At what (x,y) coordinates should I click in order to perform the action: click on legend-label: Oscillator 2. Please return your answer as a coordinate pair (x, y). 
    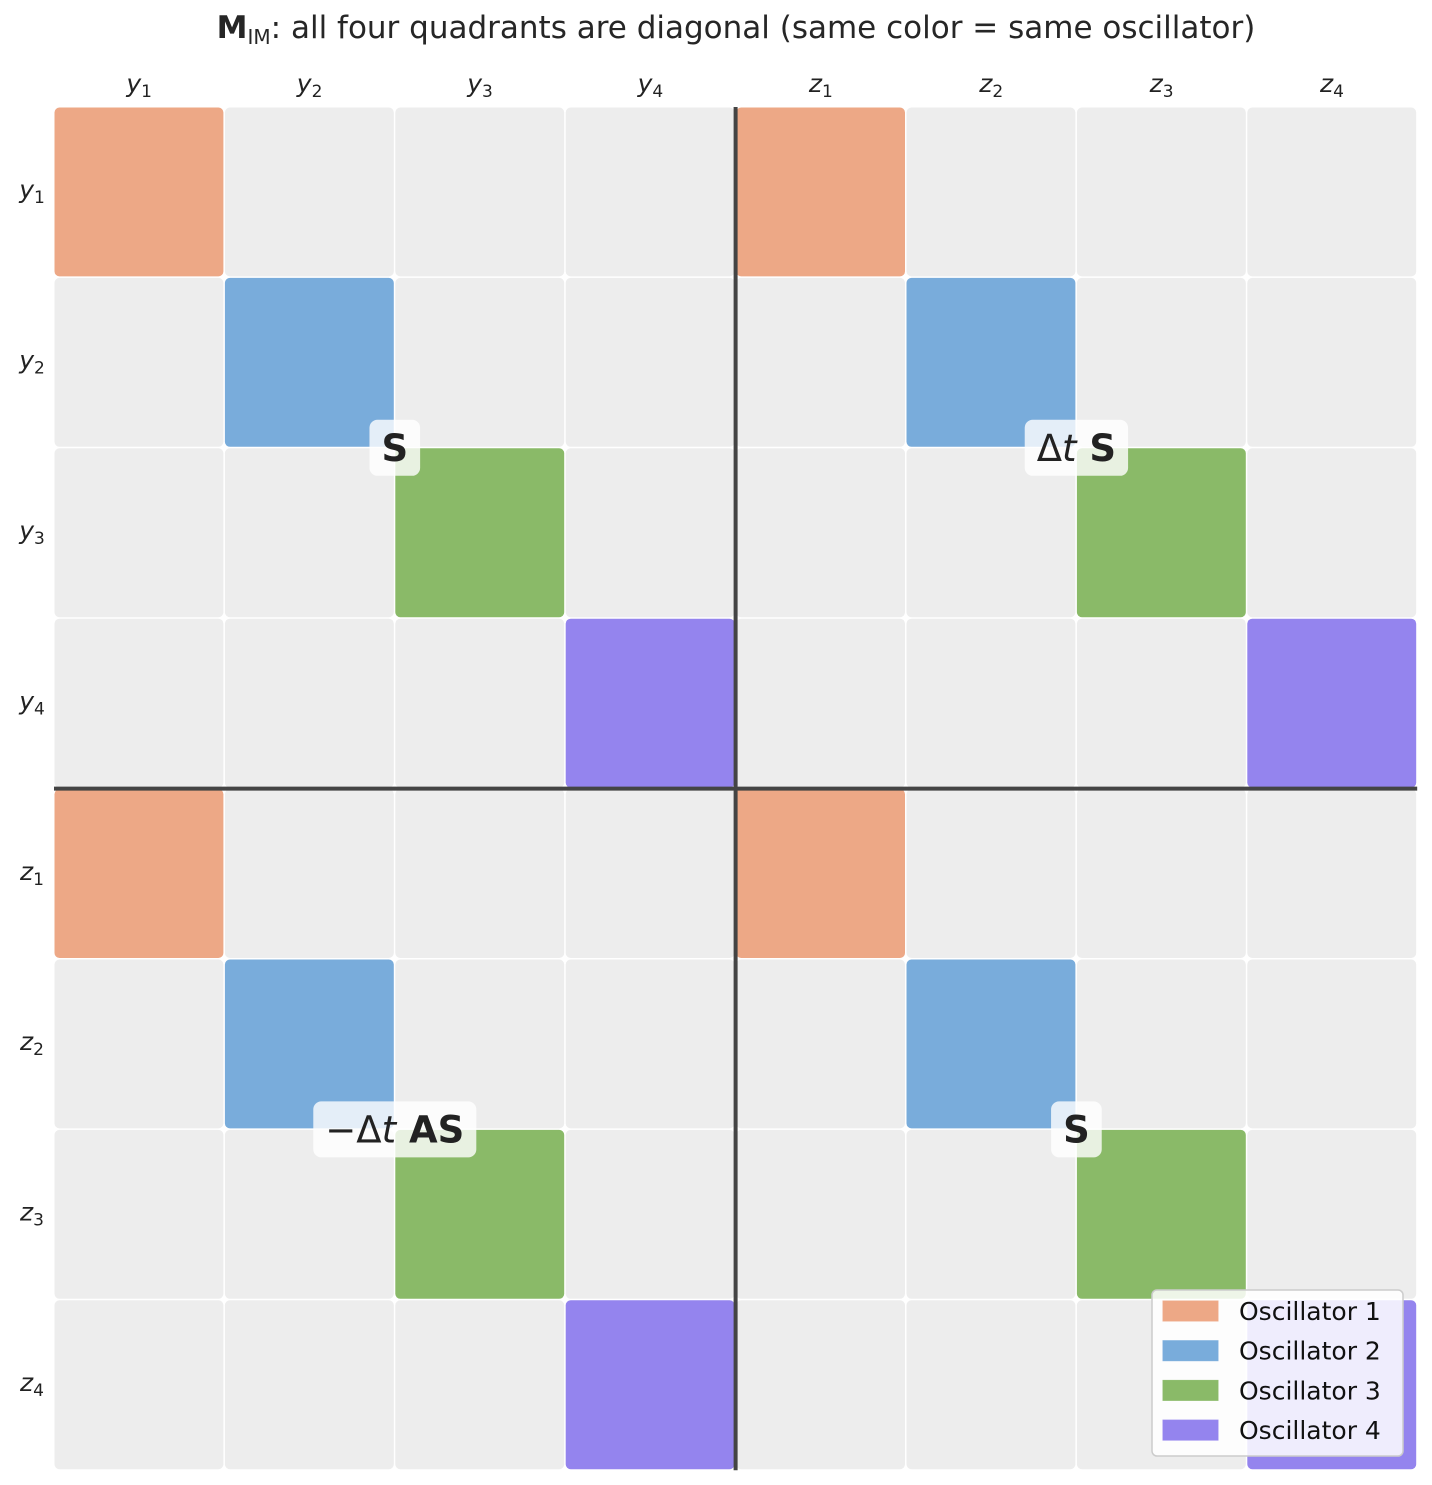
    Looking at the image, I should click on (1310, 1351).